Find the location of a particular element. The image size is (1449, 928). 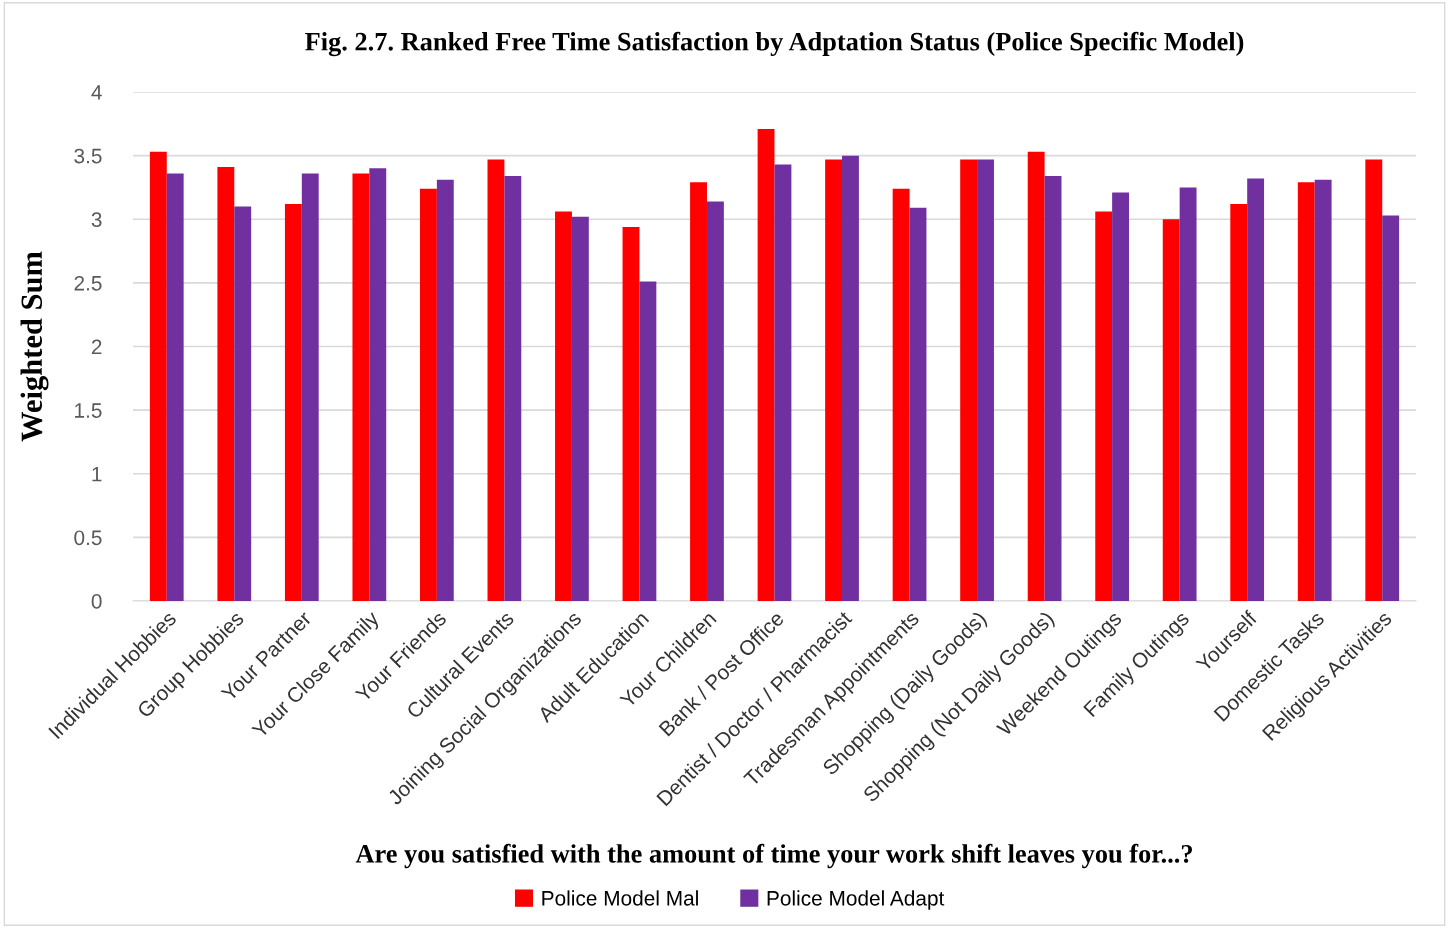

x-axis-title: Are you satisfied with the amount of time your work shift leaves you for...? is located at coordinates (773, 856).